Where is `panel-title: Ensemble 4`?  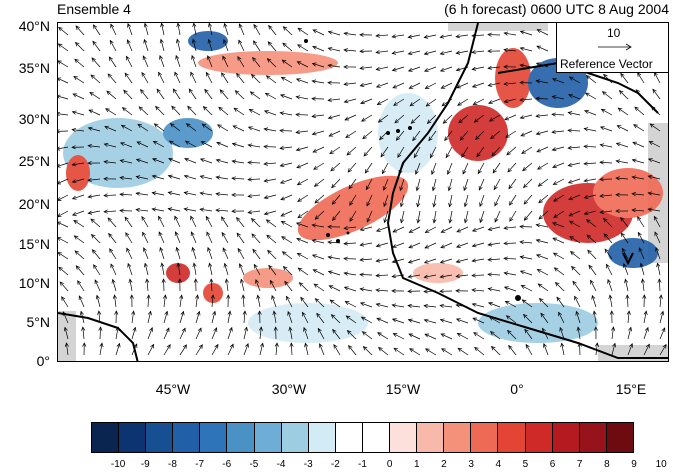 panel-title: Ensemble 4 is located at coordinates (94, 9).